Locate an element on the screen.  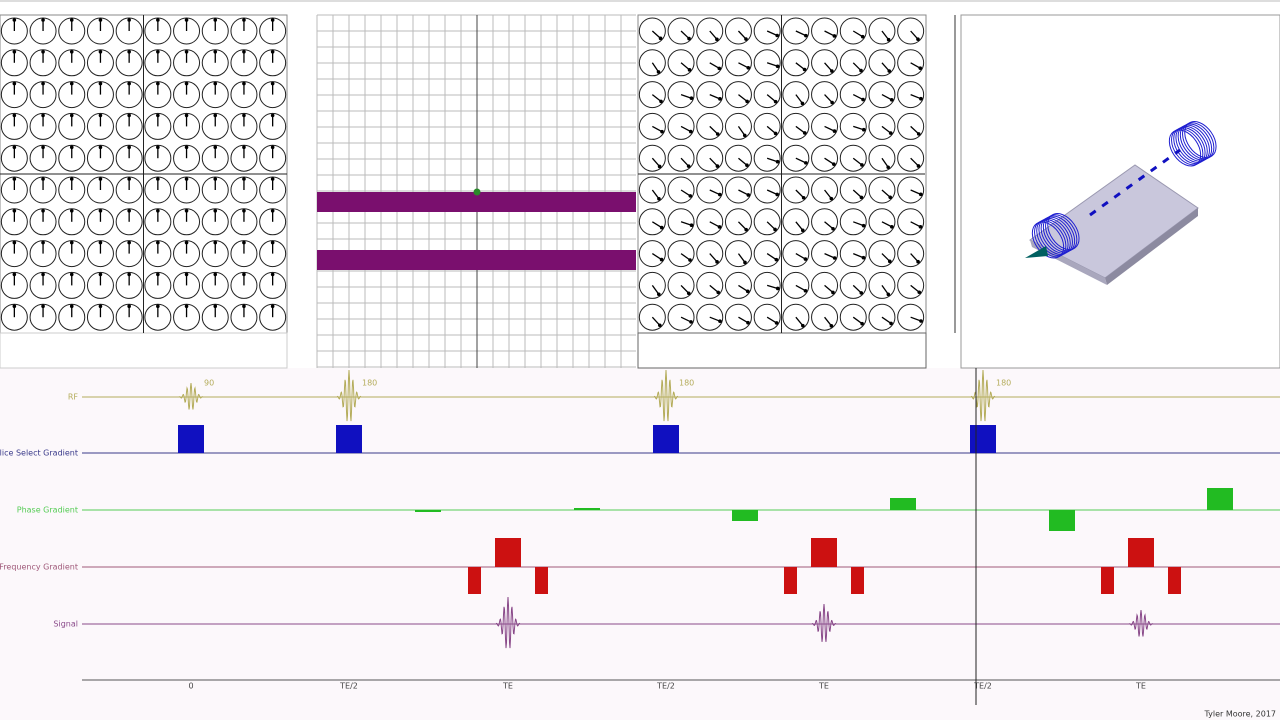
axis-arrow is located at coordinates (1036, 252).